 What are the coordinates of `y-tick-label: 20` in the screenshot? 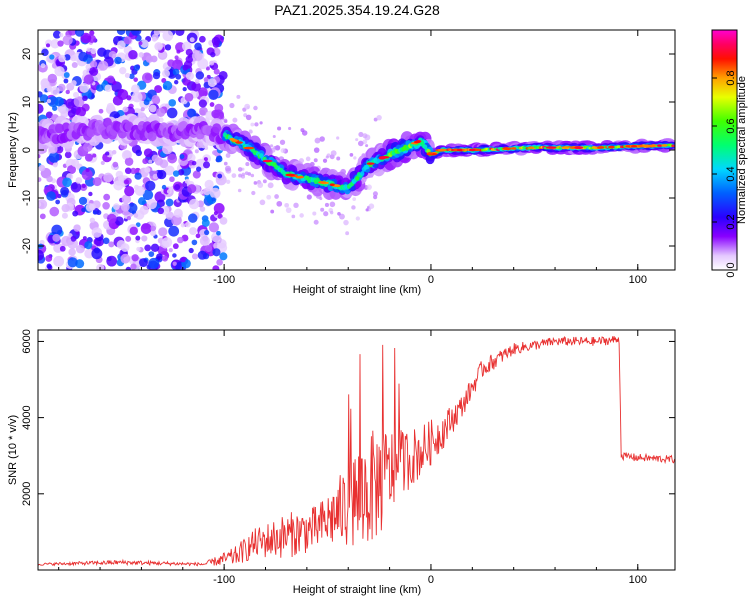 It's located at (27, 54).